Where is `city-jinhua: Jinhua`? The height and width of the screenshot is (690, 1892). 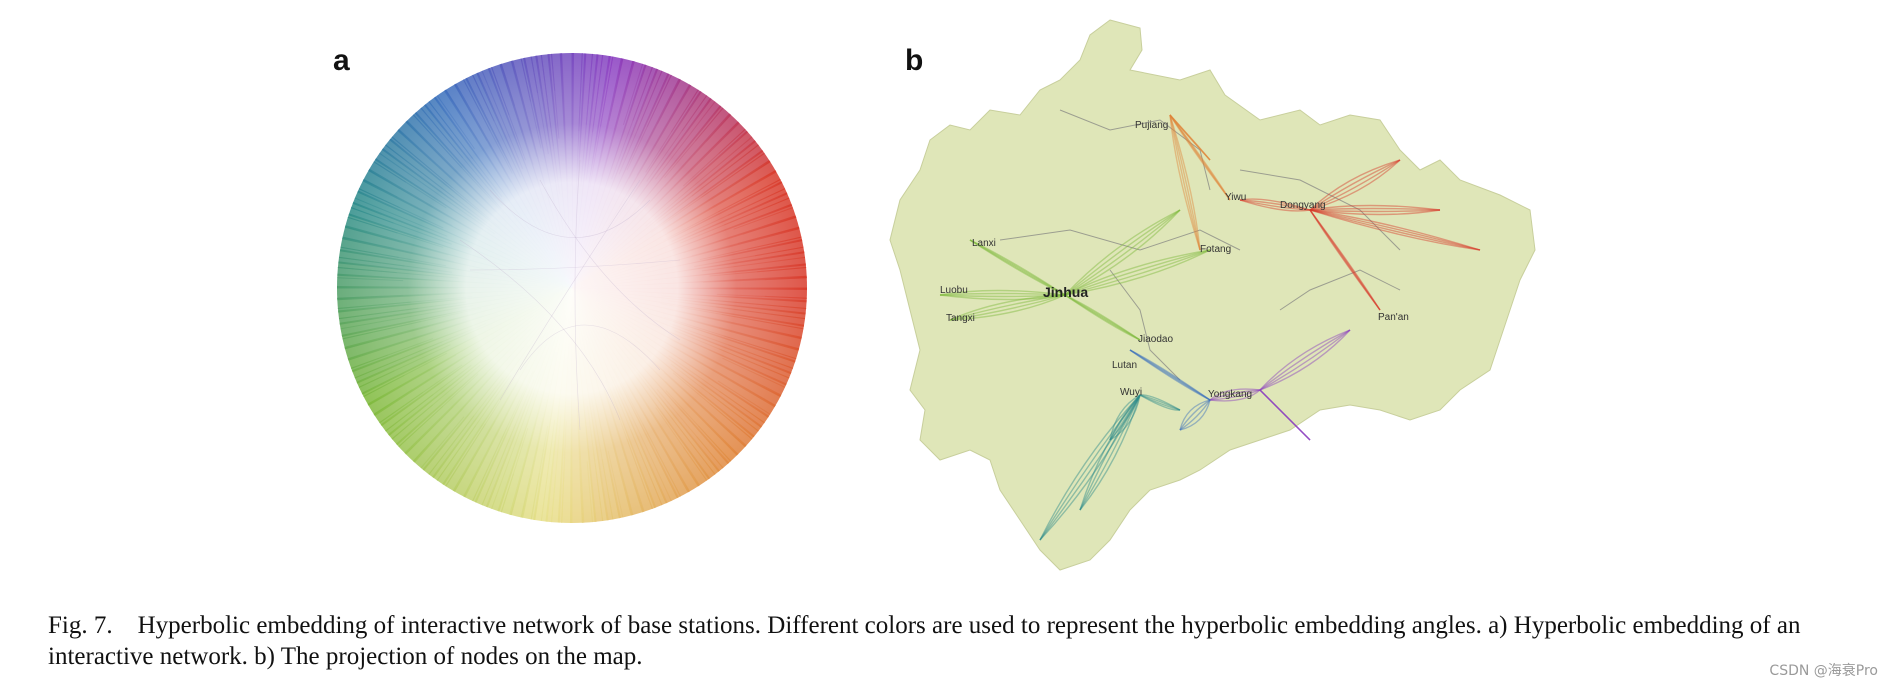 city-jinhua: Jinhua is located at coordinates (1065, 292).